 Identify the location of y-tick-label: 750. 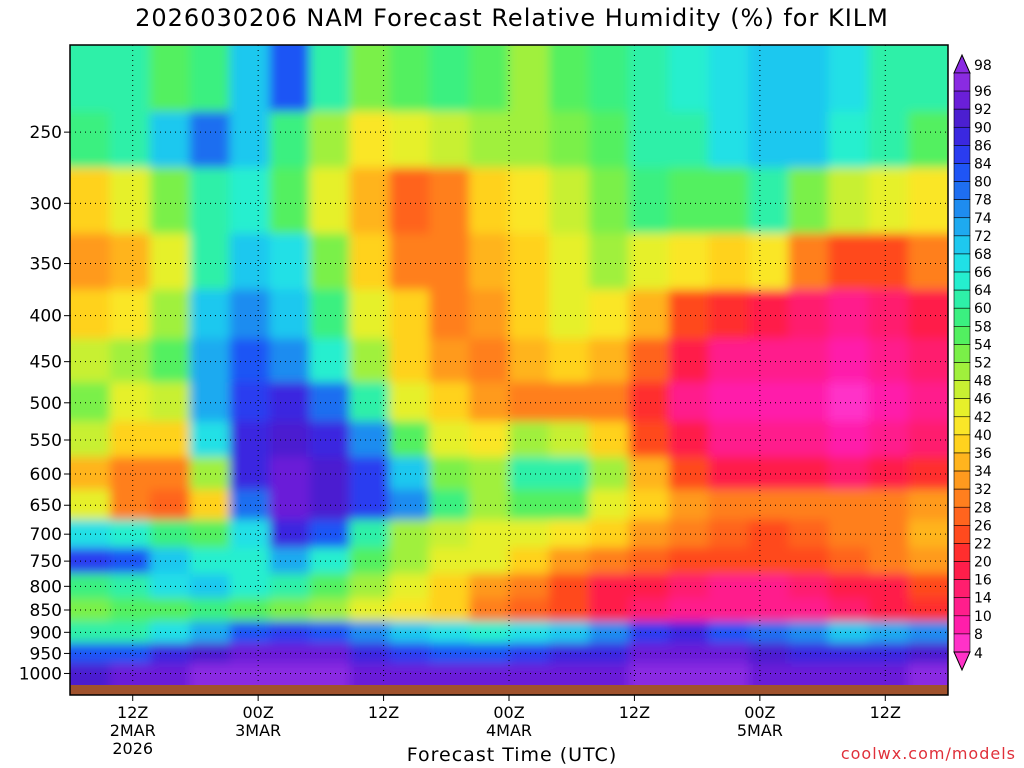
(46, 562).